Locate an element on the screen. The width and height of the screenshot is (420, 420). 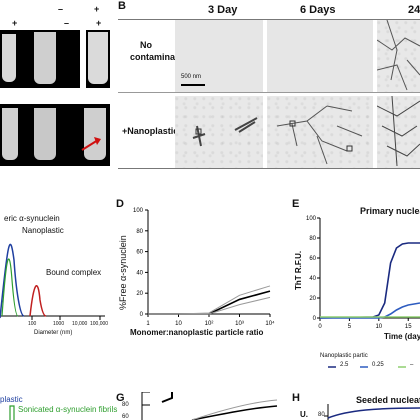
e-xtick-label: 0 is located at coordinates (320, 327).